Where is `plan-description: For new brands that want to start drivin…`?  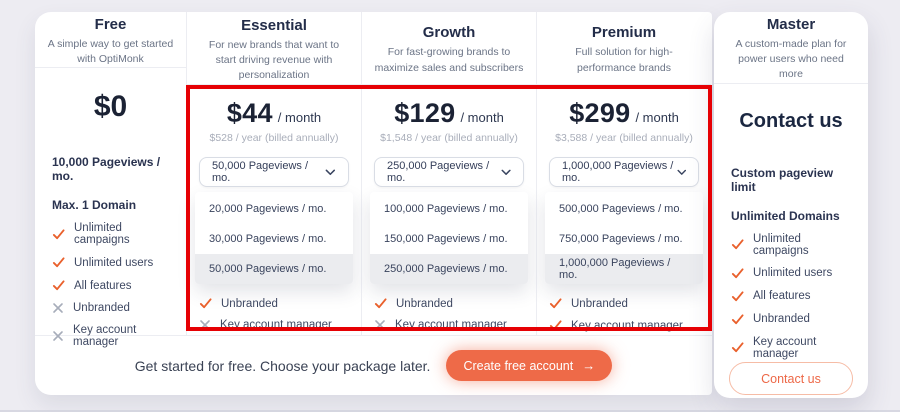
plan-description: For new brands that want to start drivin… is located at coordinates (274, 60).